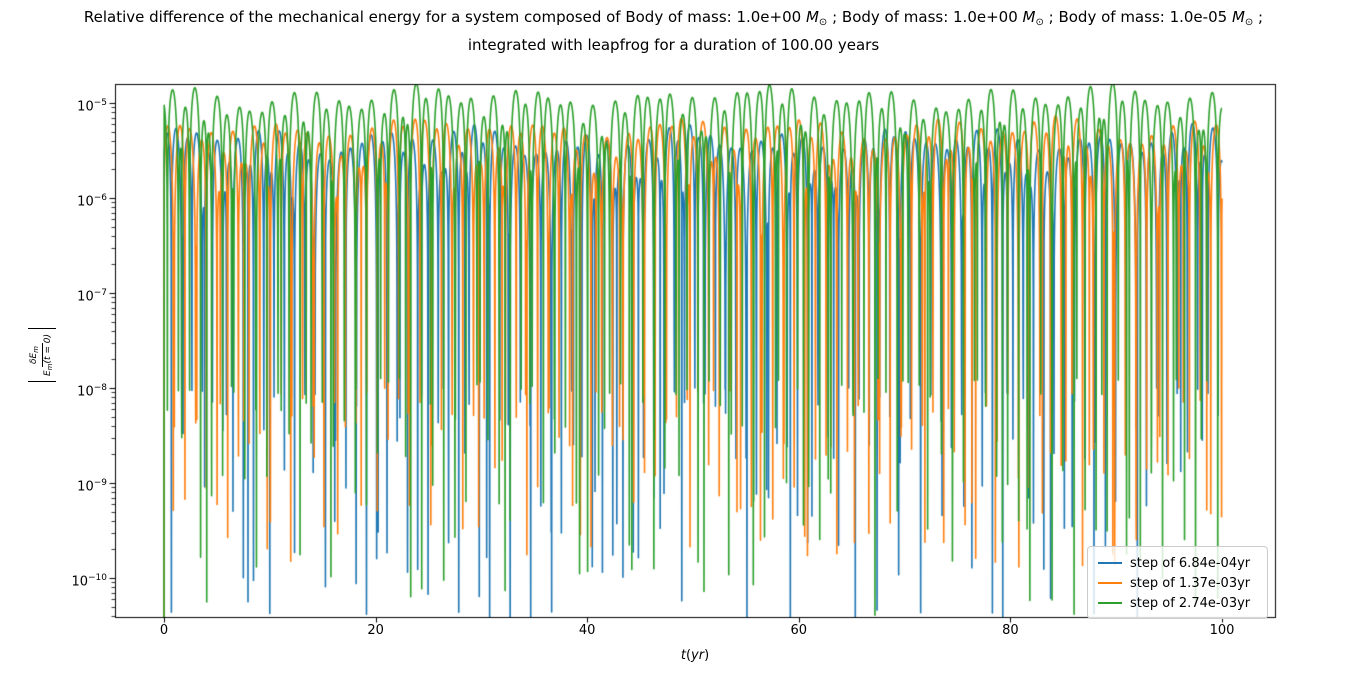 The image size is (1347, 676). Describe the element at coordinates (1190, 603) in the screenshot. I see `legend-label: step of 2.74e-03yr` at that location.